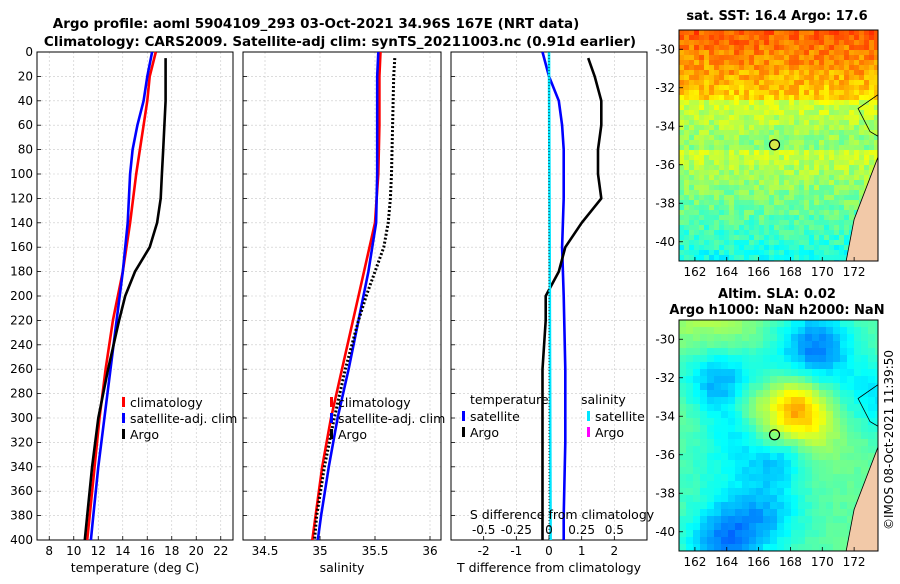  What do you see at coordinates (29, 52) in the screenshot?
I see `y-tick-label: 0` at bounding box center [29, 52].